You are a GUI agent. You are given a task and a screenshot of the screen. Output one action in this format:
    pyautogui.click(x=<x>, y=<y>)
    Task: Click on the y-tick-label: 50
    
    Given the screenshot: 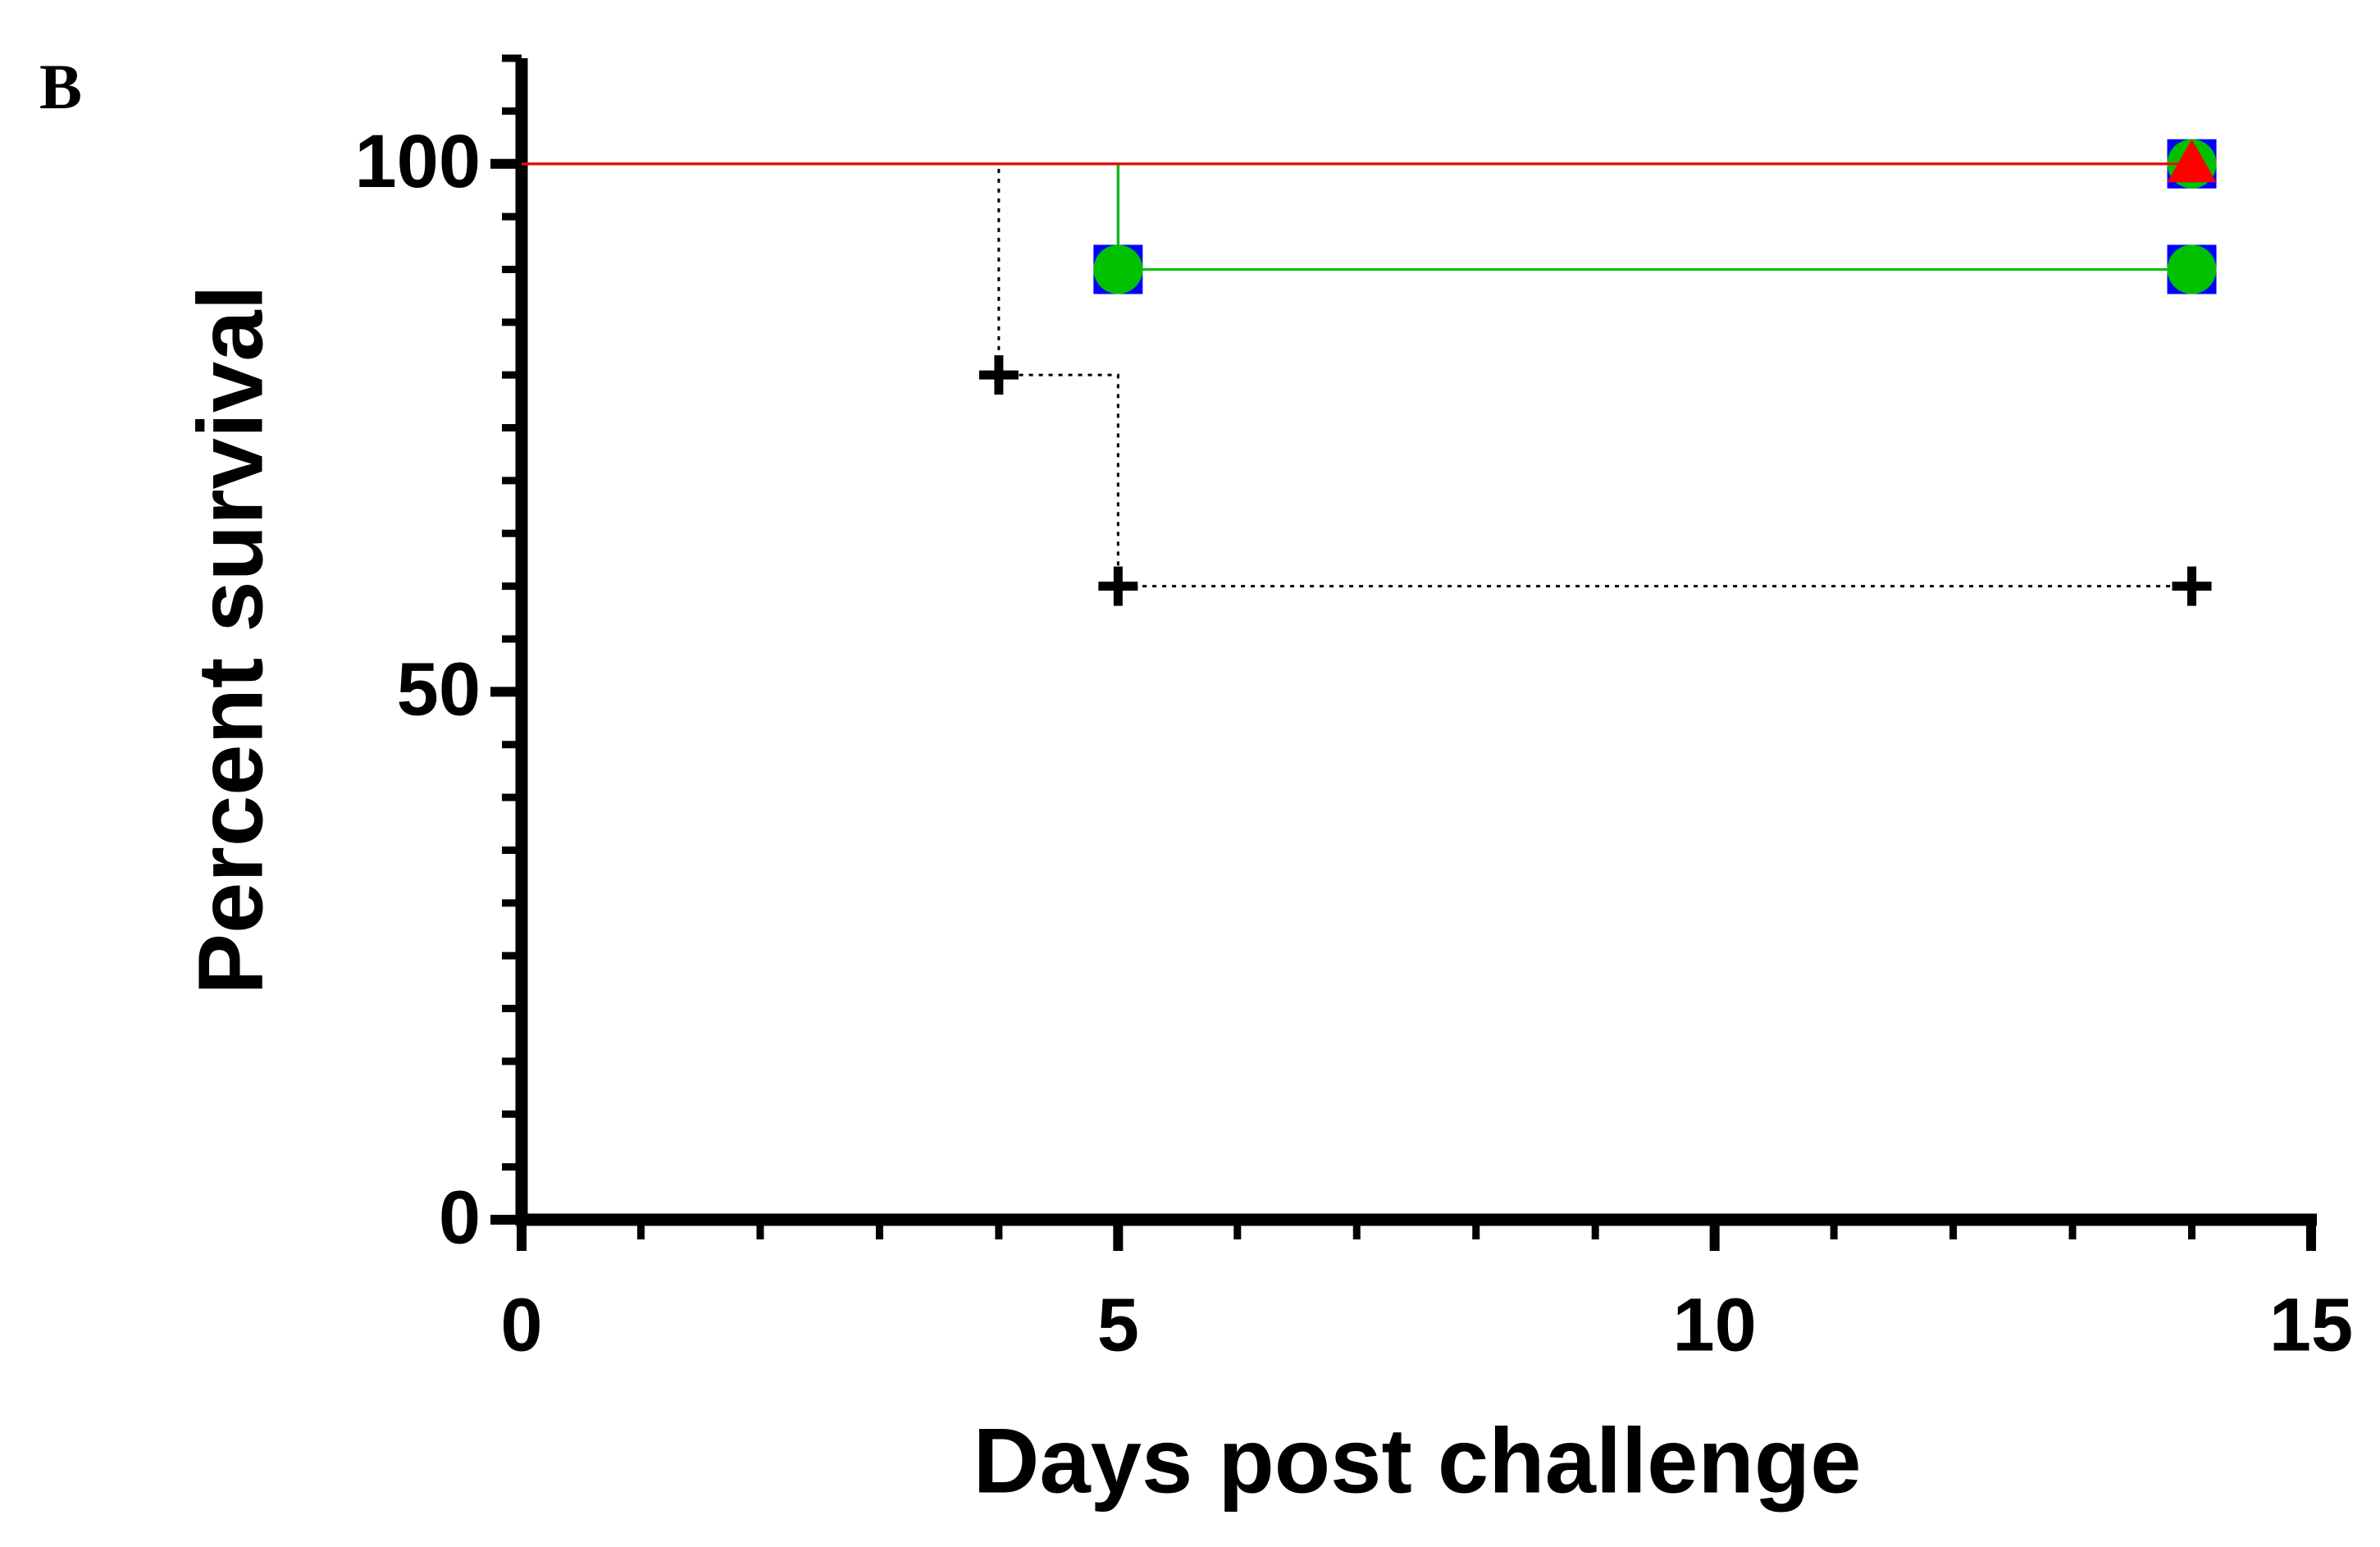 What is the action you would take?
    pyautogui.click(x=439, y=690)
    